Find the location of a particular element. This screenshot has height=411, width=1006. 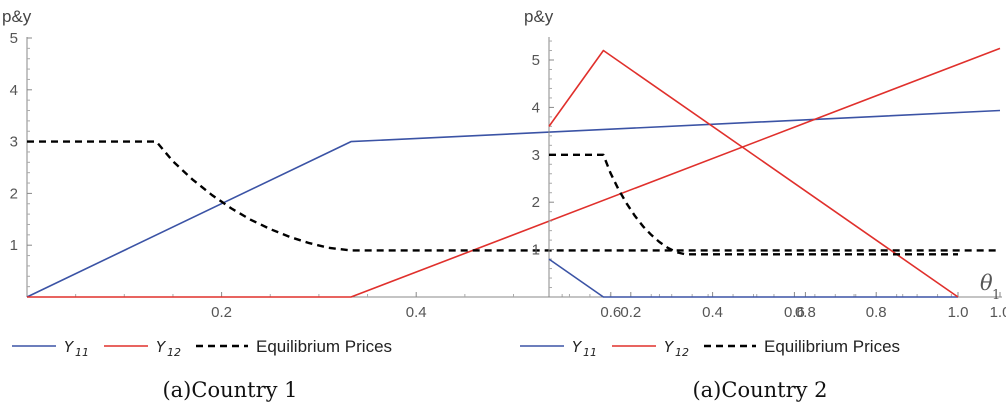

x-axis-label-sub: 1 is located at coordinates (996, 295).